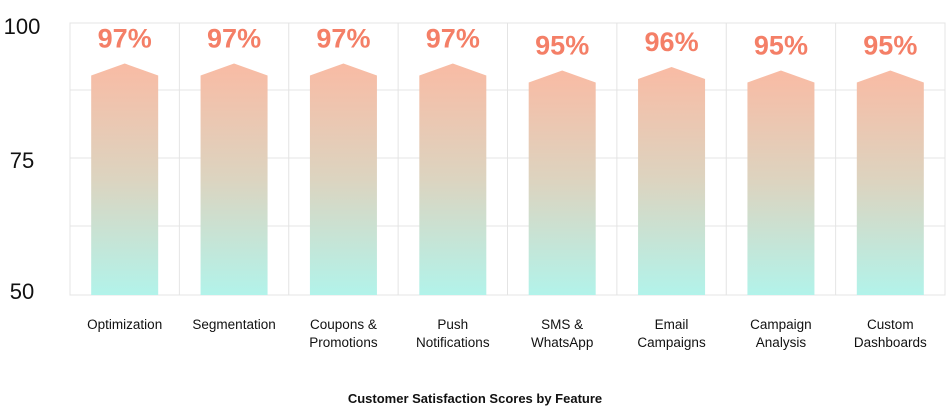 This screenshot has width=950, height=414. I want to click on y-tick-label-75: 75, so click(22, 160).